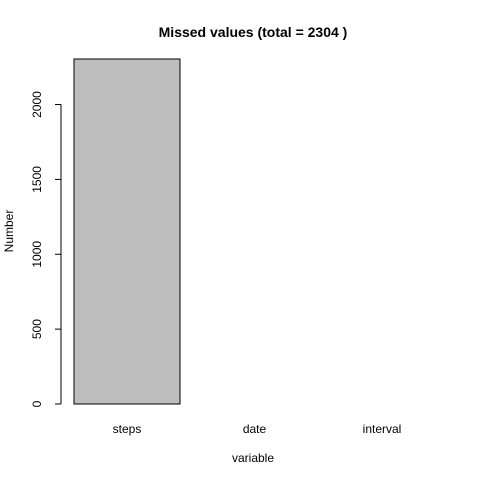  Describe the element at coordinates (37, 329) in the screenshot. I see `y-tick-label-500: 500` at that location.